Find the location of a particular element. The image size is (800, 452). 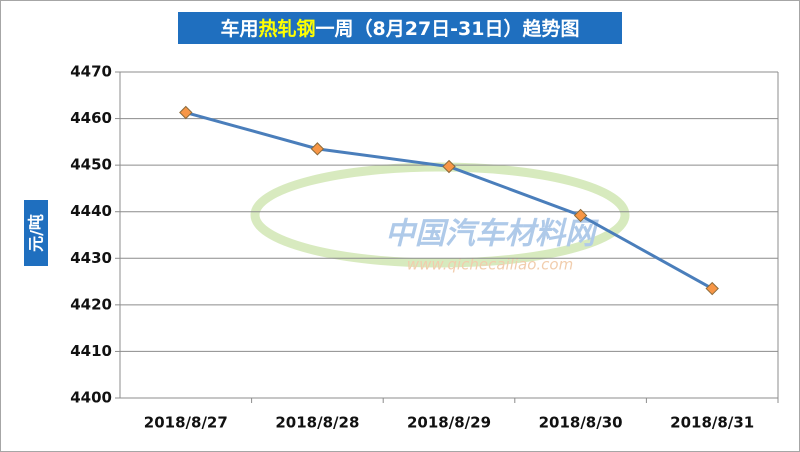

chart-title: 车用热轧钢一周（8月27日-31日）趋势图 is located at coordinates (399, 28).